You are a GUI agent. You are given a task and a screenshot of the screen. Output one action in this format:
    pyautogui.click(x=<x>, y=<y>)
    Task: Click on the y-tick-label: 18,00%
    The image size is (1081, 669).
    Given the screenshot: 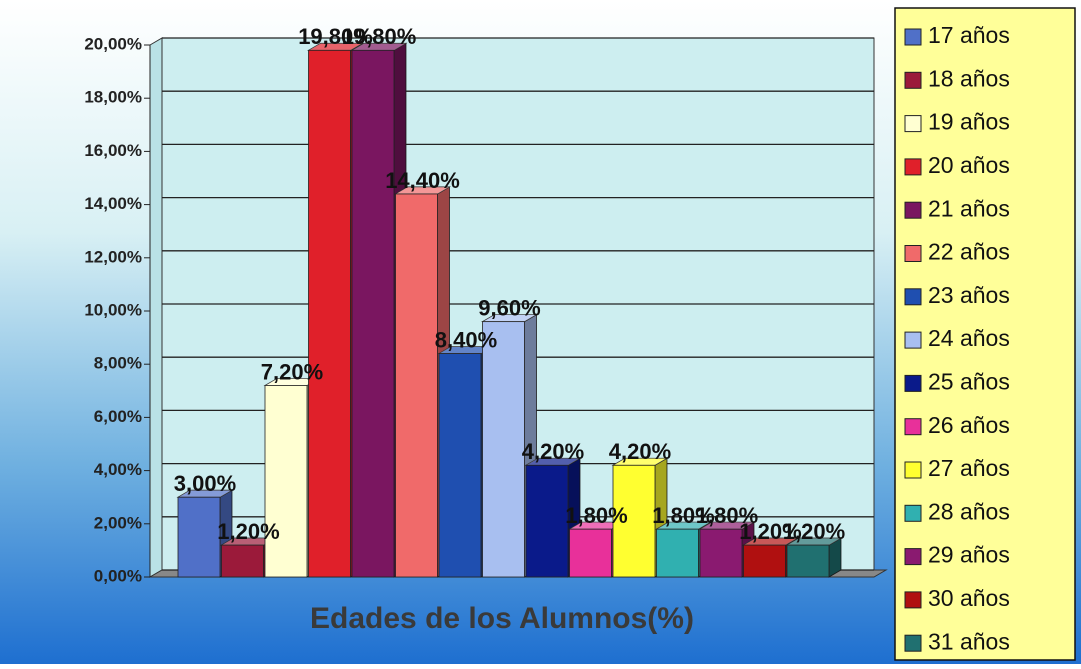 What is the action you would take?
    pyautogui.click(x=113, y=97)
    